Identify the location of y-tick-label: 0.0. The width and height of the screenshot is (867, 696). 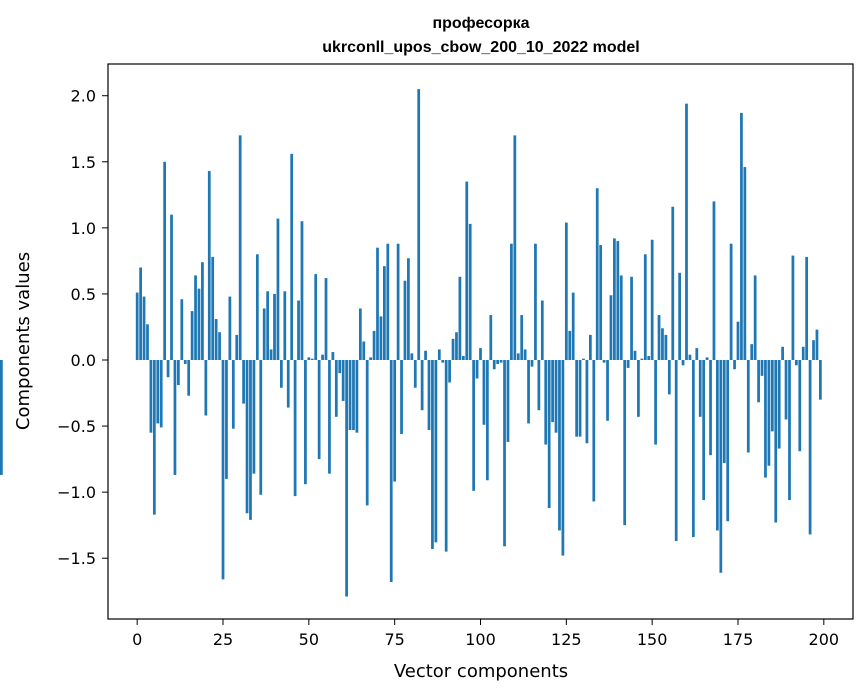
(83, 360).